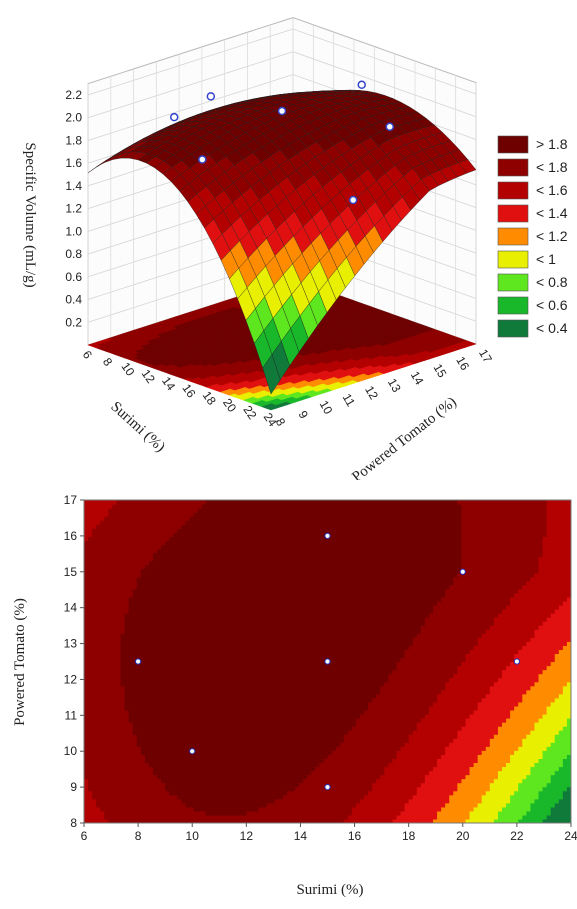 This screenshot has height=909, width=577. What do you see at coordinates (73, 186) in the screenshot?
I see `z-tick-label: 1.4` at bounding box center [73, 186].